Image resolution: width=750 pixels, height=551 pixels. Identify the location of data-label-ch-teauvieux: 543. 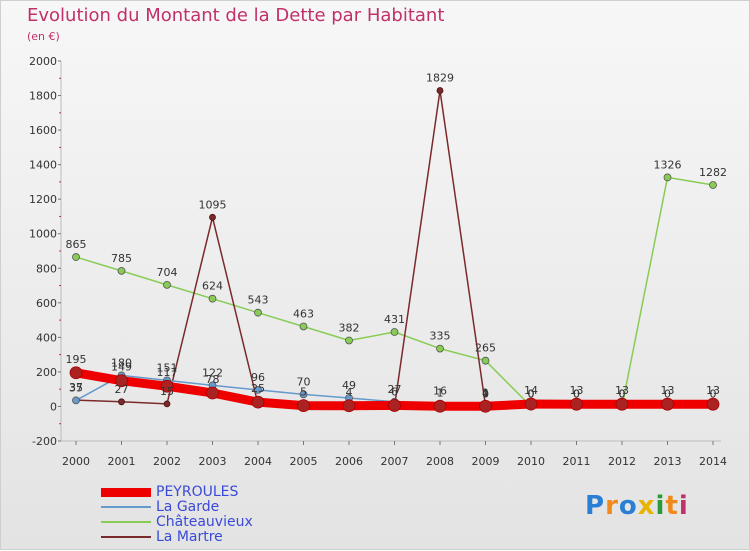
(258, 300).